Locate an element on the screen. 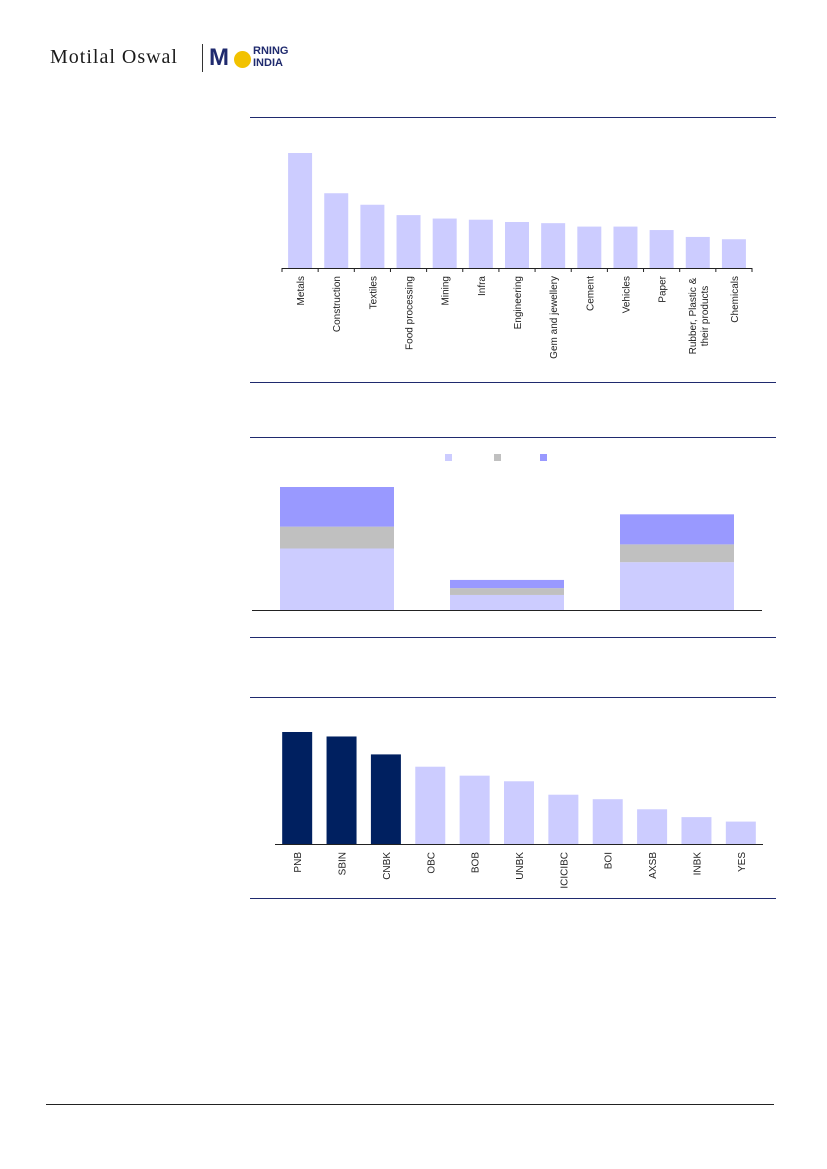 This screenshot has width=827, height=1169. chart3-tick-label: YES is located at coordinates (742, 862).